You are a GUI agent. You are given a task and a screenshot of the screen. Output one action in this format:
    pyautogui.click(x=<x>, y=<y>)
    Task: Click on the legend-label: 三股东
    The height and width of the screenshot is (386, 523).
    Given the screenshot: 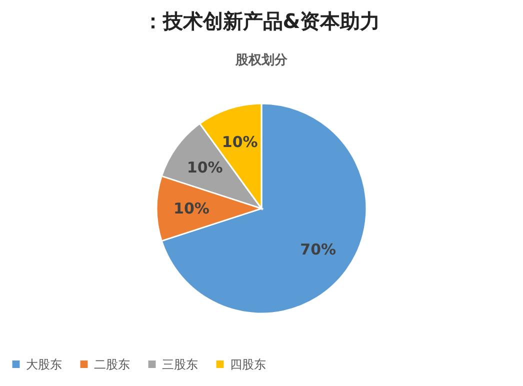 What is the action you would take?
    pyautogui.click(x=180, y=364)
    